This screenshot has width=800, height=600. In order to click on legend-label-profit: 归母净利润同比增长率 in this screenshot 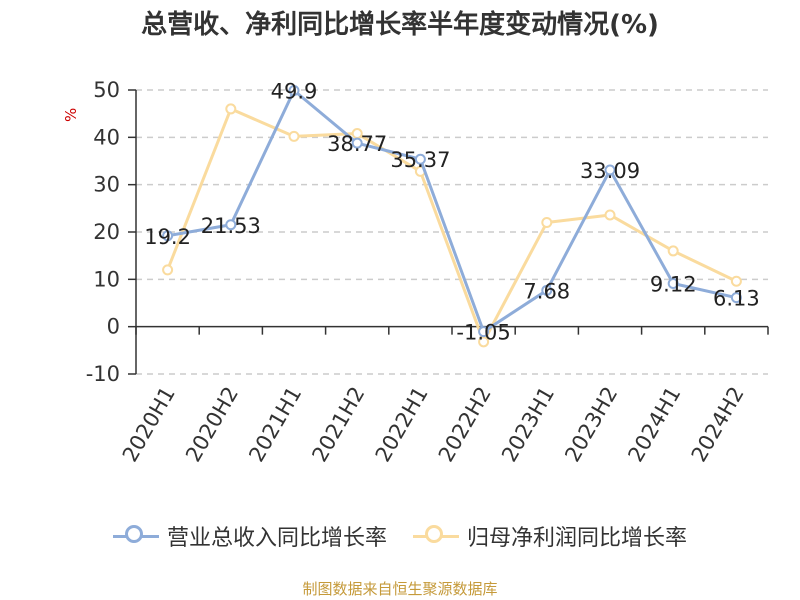, I will do `click(577, 538)`.